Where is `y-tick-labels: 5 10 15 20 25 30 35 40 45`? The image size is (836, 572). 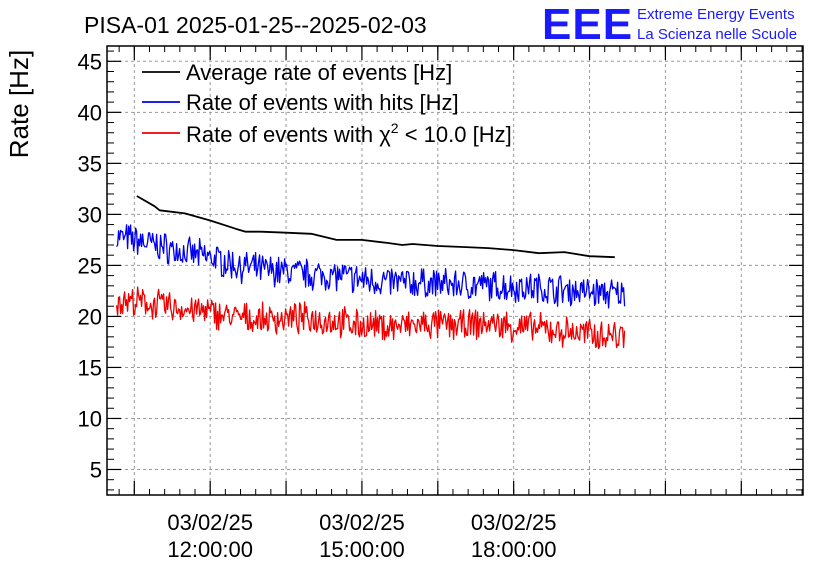
y-tick-labels: 5 10 15 20 25 30 35 40 45 is located at coordinates (90, 265).